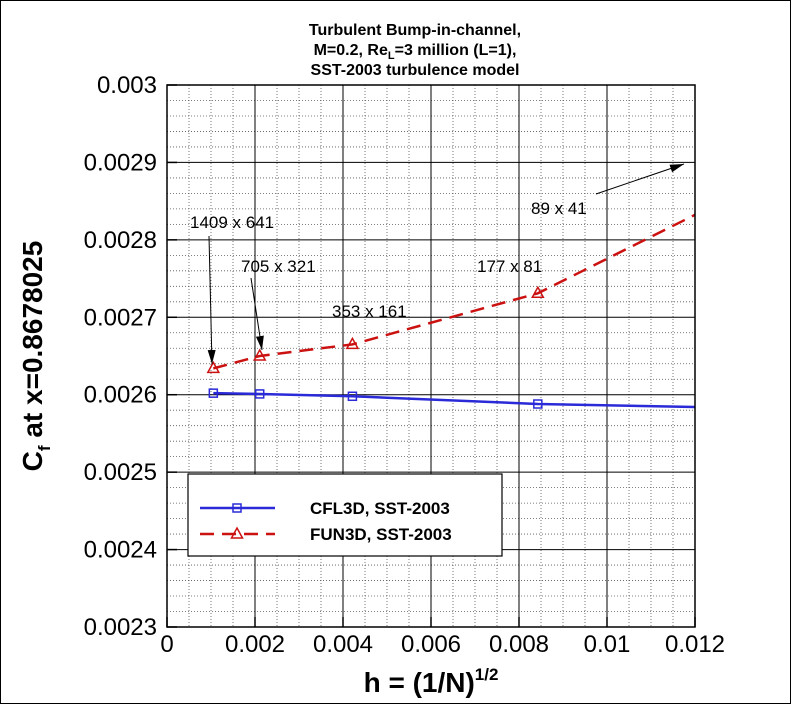 The height and width of the screenshot is (704, 791). I want to click on x-tick-label: 0, so click(166, 644).